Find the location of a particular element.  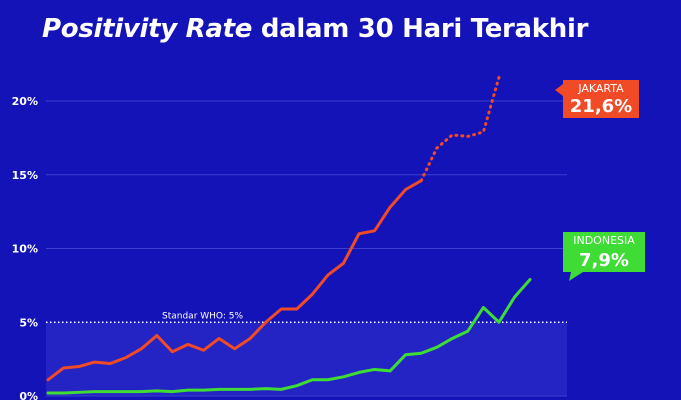

callout-value-jakarta: 21,6% is located at coordinates (601, 106).